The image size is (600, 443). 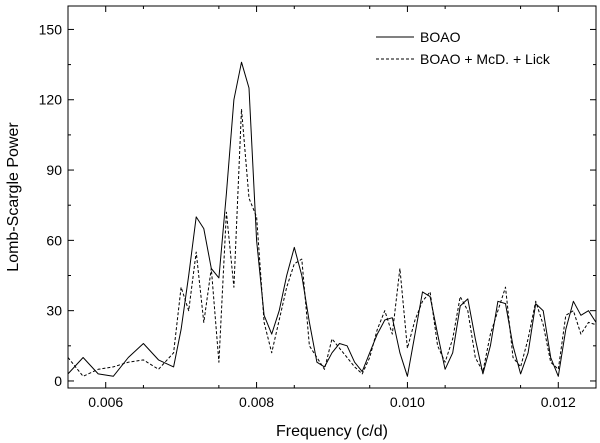 What do you see at coordinates (558, 402) in the screenshot?
I see `x-tick-label: 0.012` at bounding box center [558, 402].